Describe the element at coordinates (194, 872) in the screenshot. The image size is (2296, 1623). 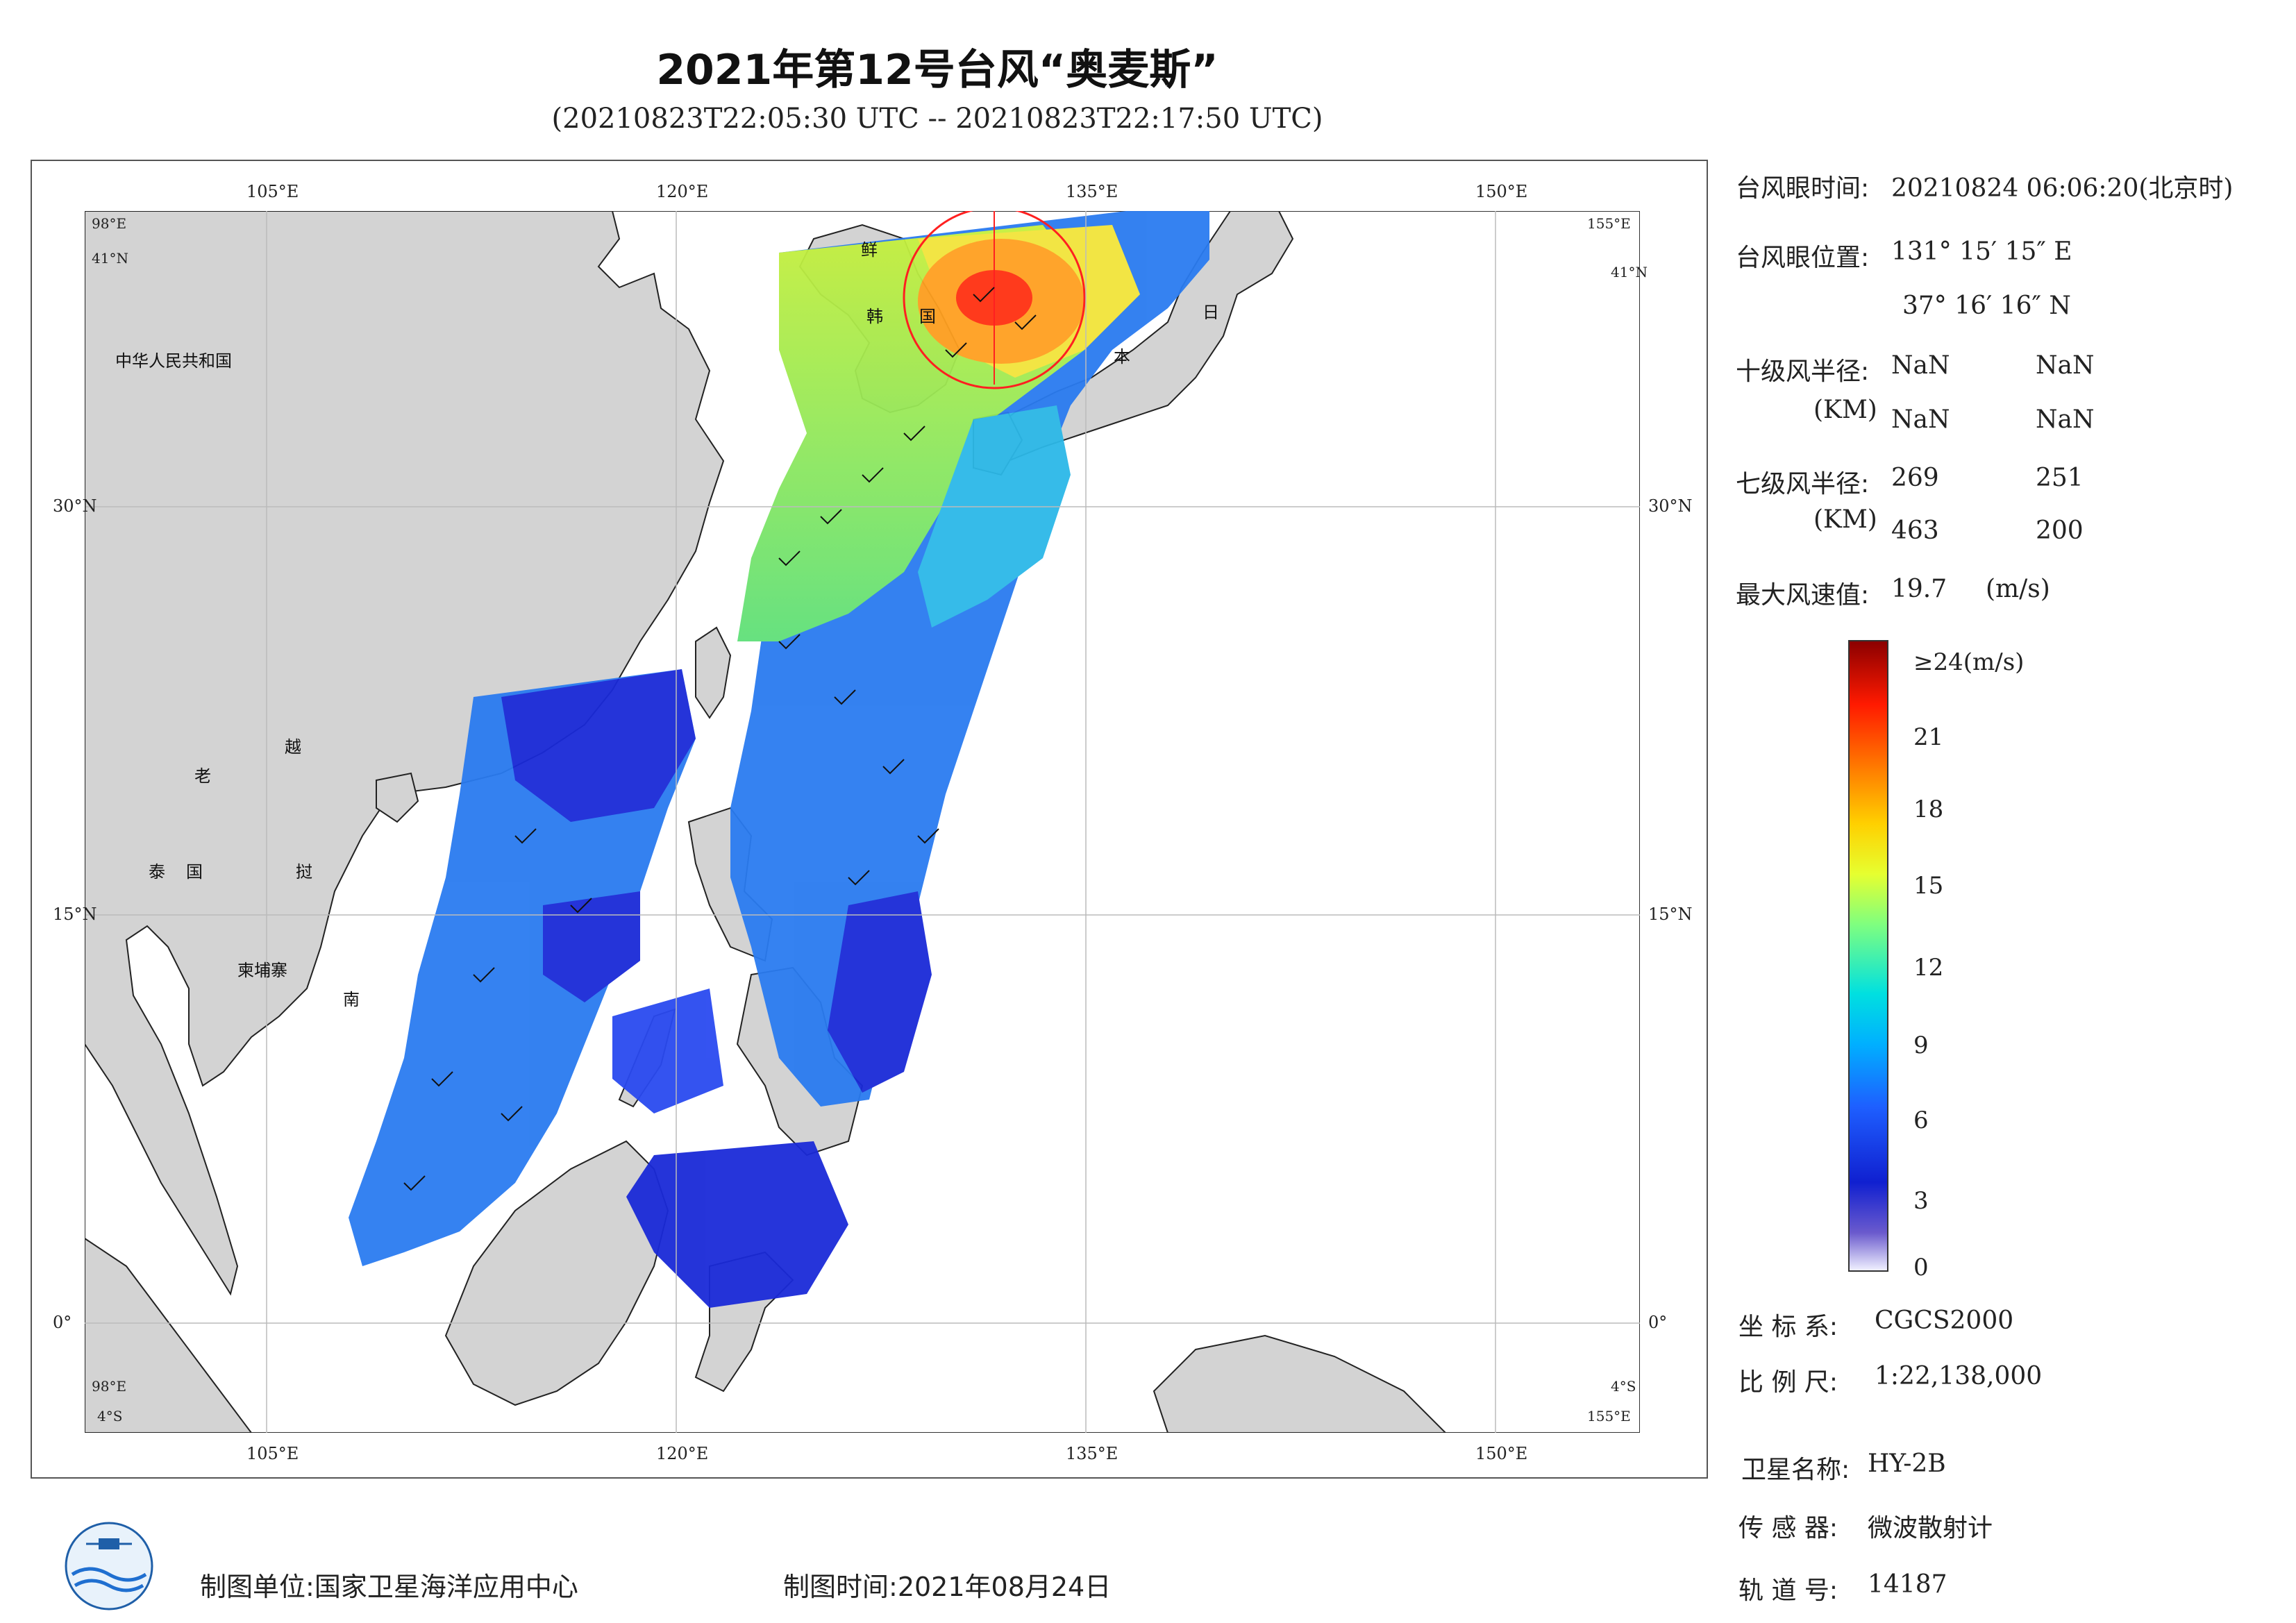
I see `label-thailand2: 国` at that location.